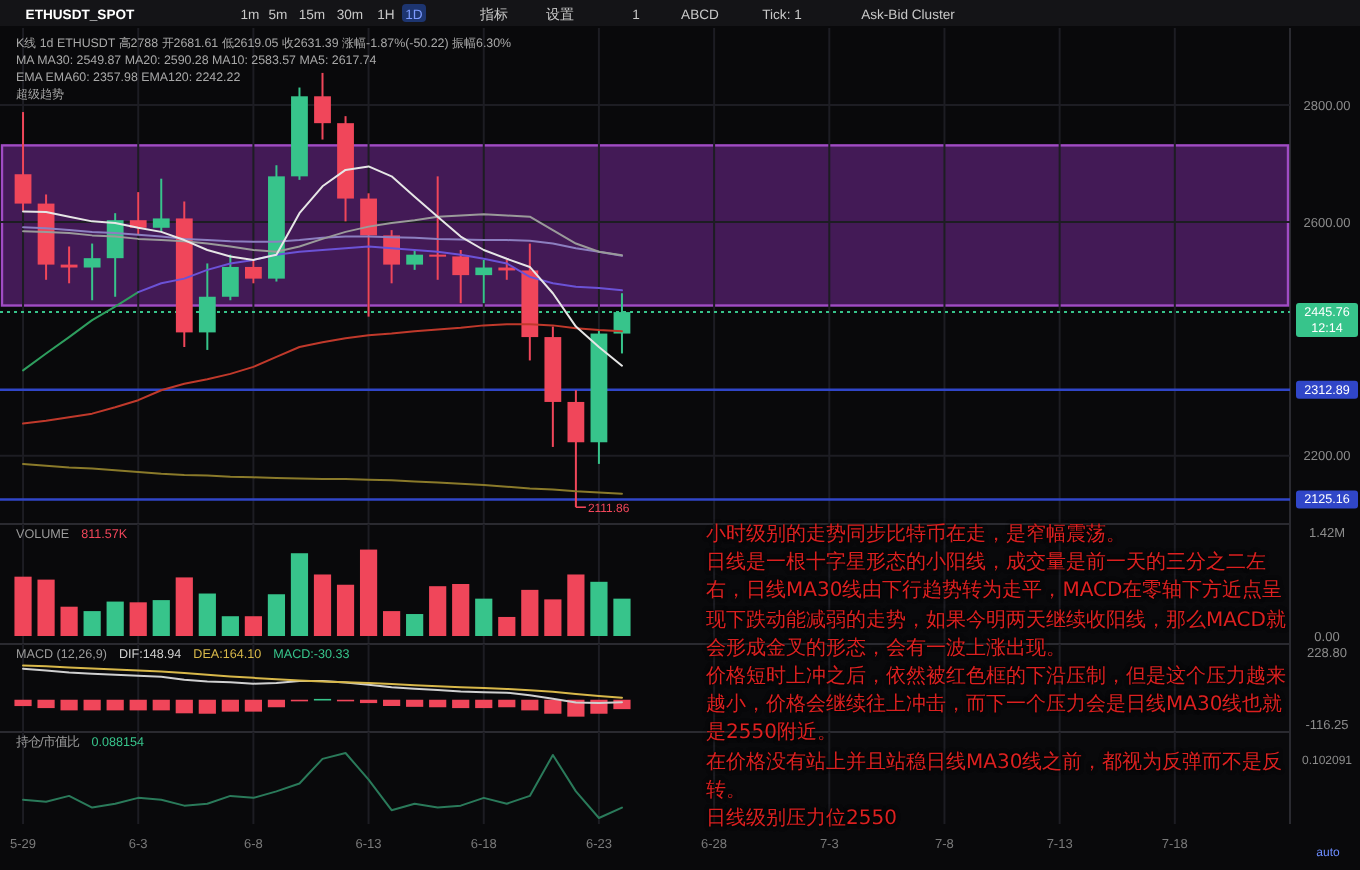 This screenshot has height=870, width=1360. Describe the element at coordinates (917, 536) in the screenshot. I see `annotation: 小时级别的走势同步比特币在走，是窄幅震荡。` at that location.